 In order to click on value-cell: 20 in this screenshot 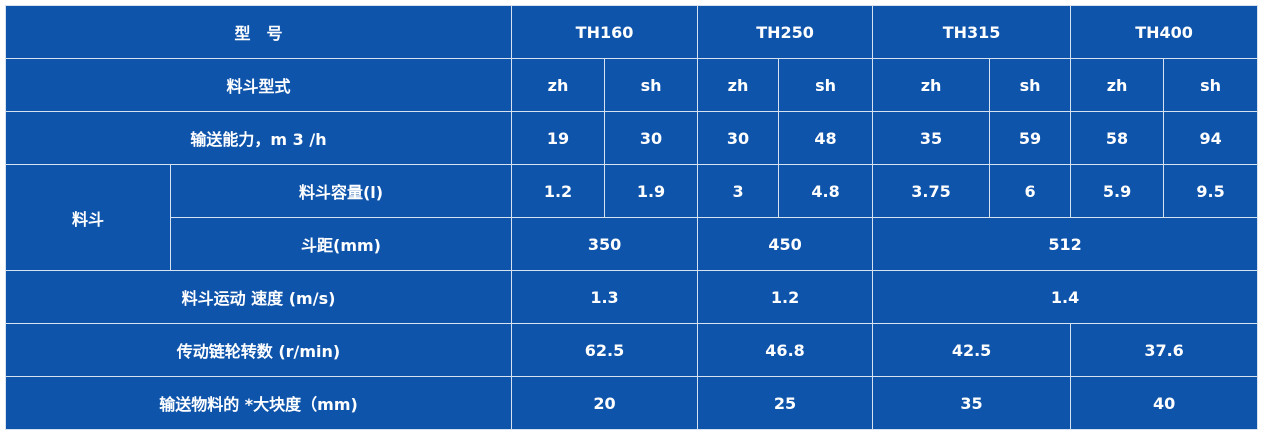, I will do `click(605, 403)`.